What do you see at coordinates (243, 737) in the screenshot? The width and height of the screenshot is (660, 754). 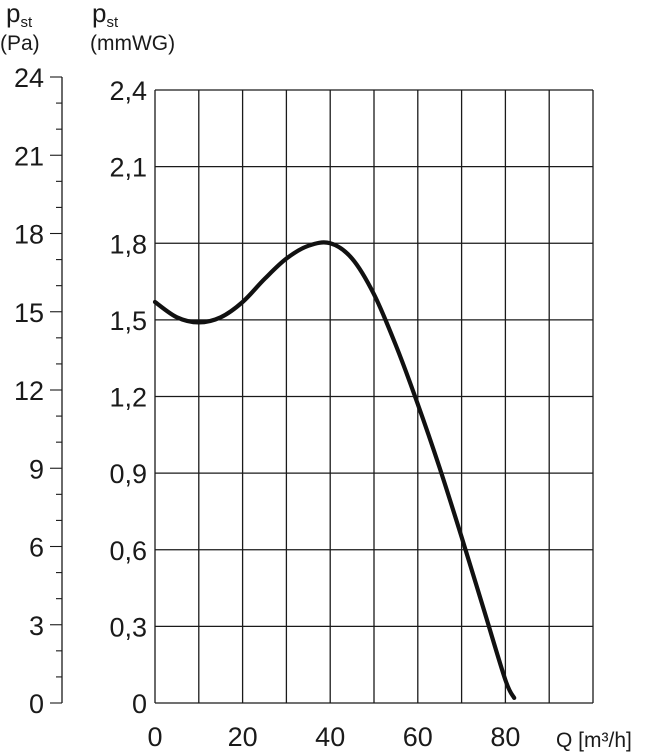 I see `x-tick-label: 20` at bounding box center [243, 737].